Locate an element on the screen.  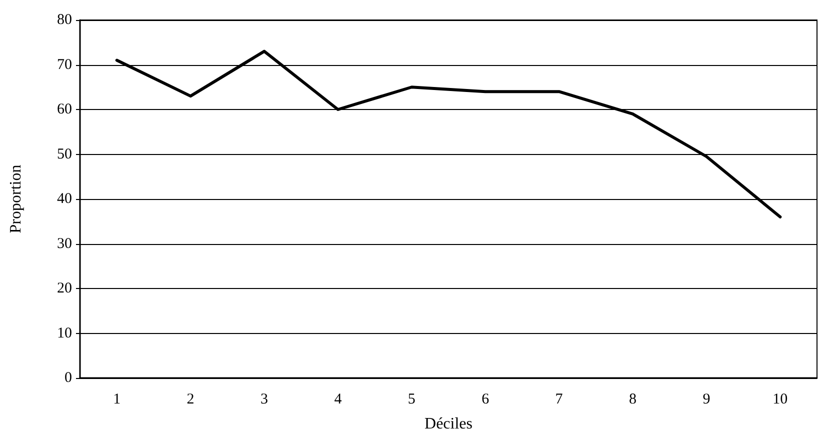
x-tick-label: 10 is located at coordinates (780, 400).